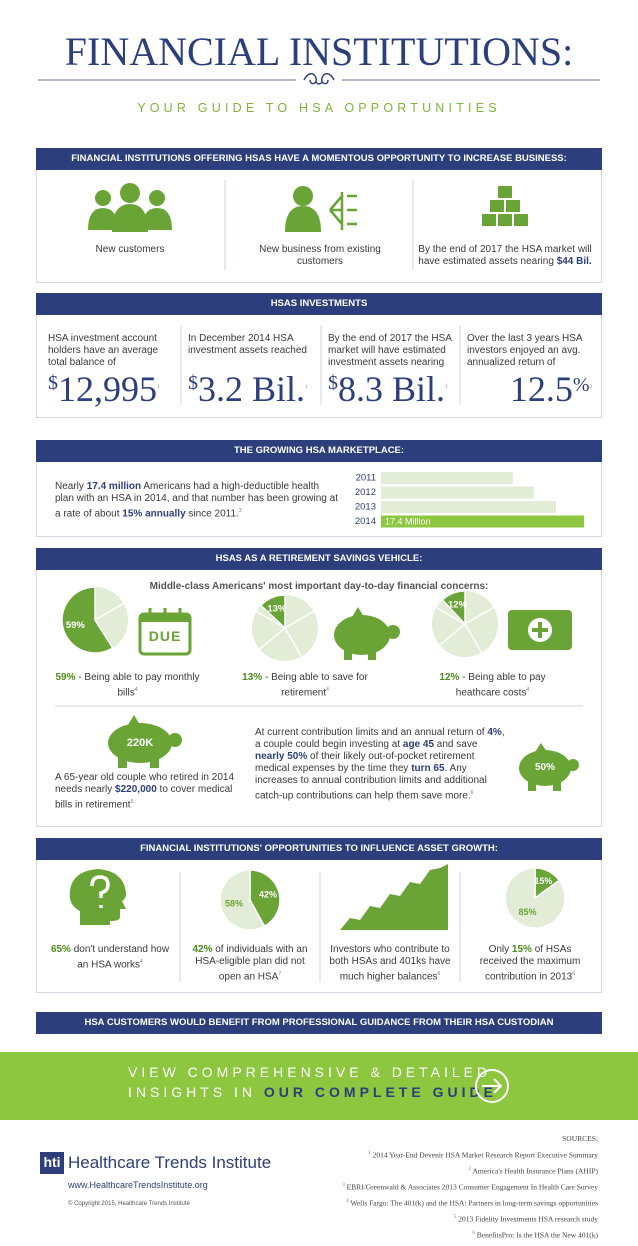  I want to click on piggy-label: 50%, so click(544, 767).